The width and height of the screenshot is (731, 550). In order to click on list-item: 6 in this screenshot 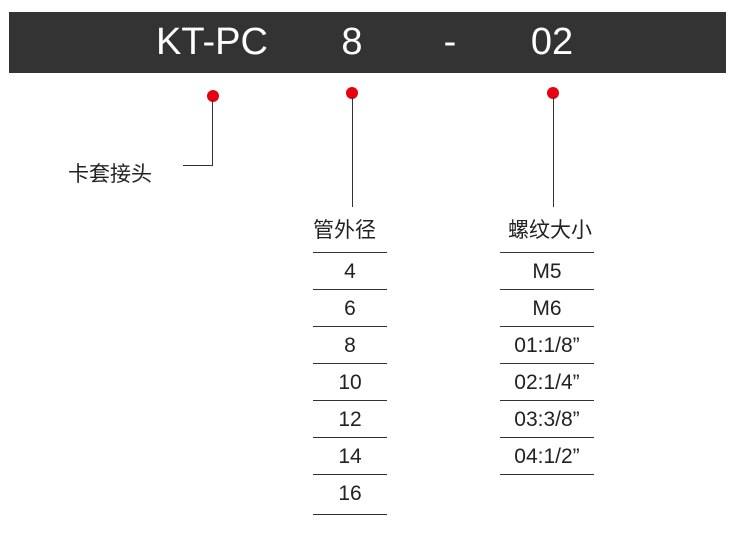, I will do `click(350, 308)`.